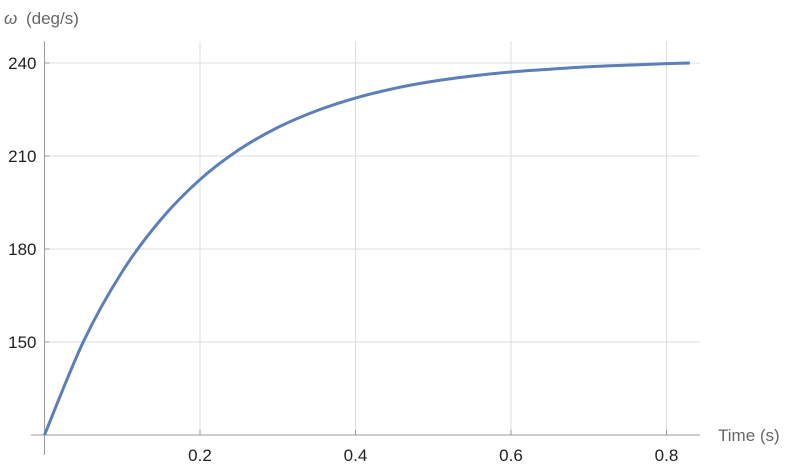 The image size is (800, 470). Describe the element at coordinates (22, 249) in the screenshot. I see `y-tick-label: 180` at that location.